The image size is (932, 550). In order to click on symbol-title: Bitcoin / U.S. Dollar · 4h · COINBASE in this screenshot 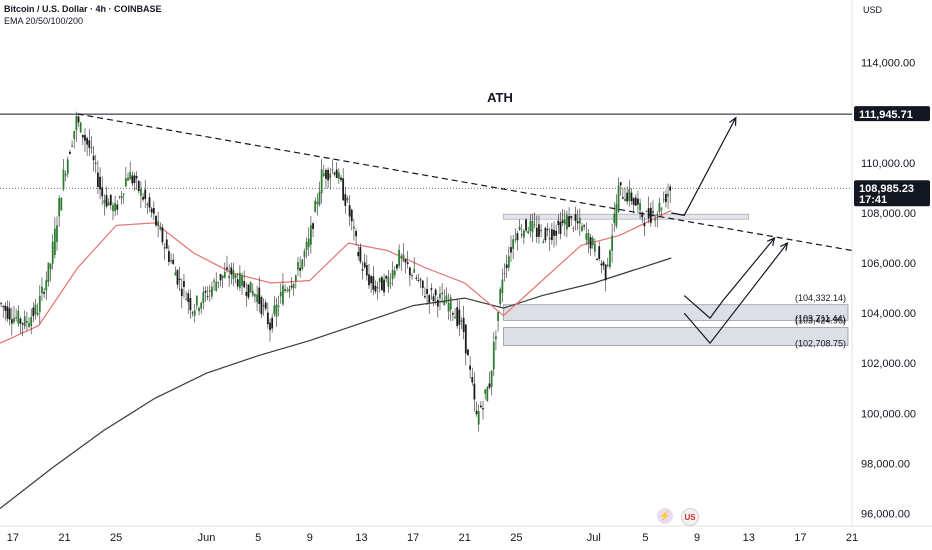, I will do `click(83, 9)`.